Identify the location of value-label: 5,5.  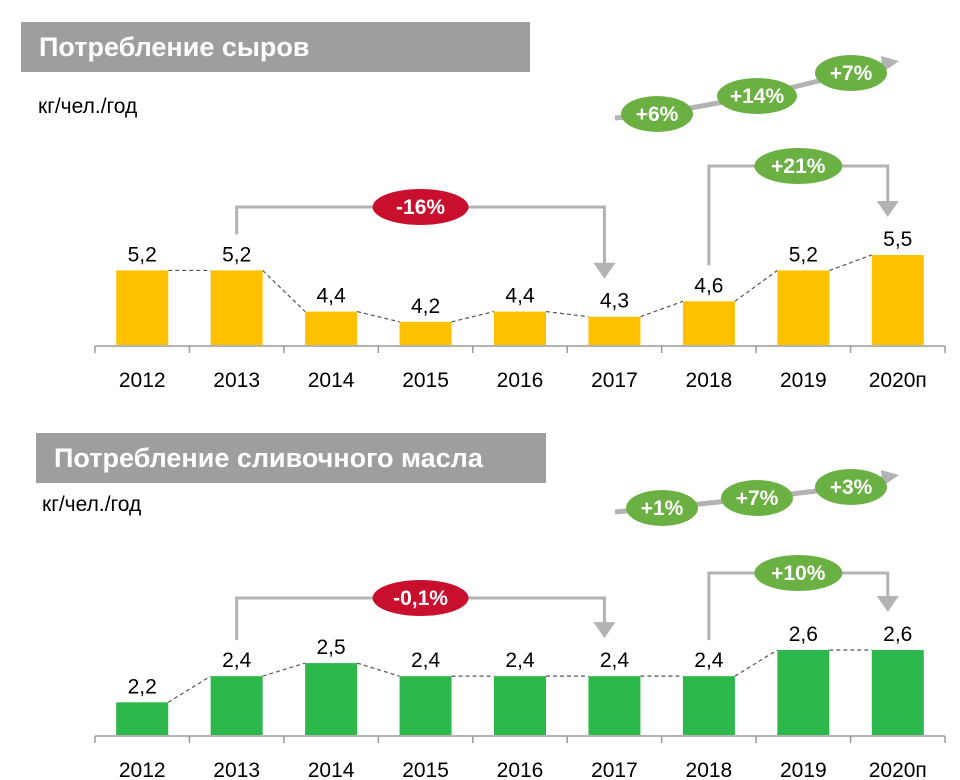
(897, 239).